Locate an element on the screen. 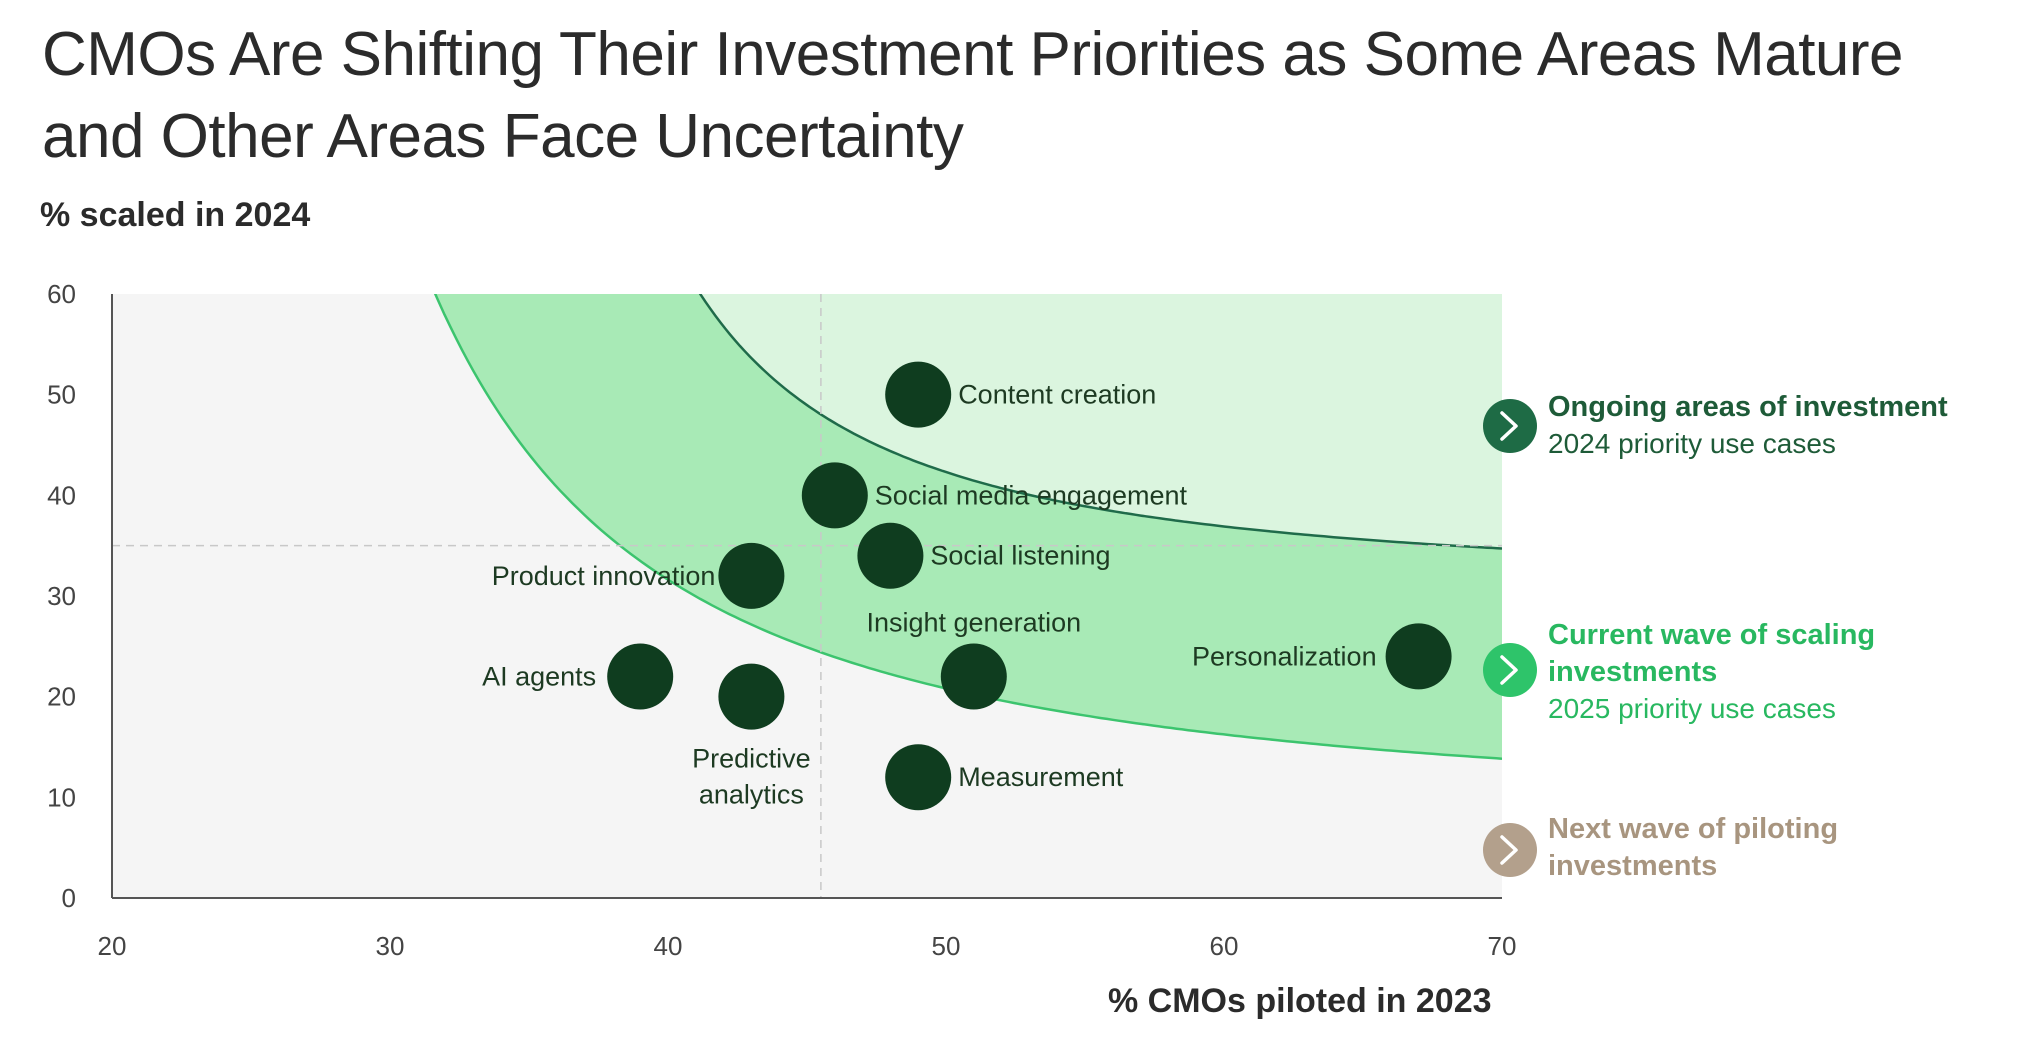 The image size is (2026, 1052). y-tick-label: 0 is located at coordinates (69, 898).